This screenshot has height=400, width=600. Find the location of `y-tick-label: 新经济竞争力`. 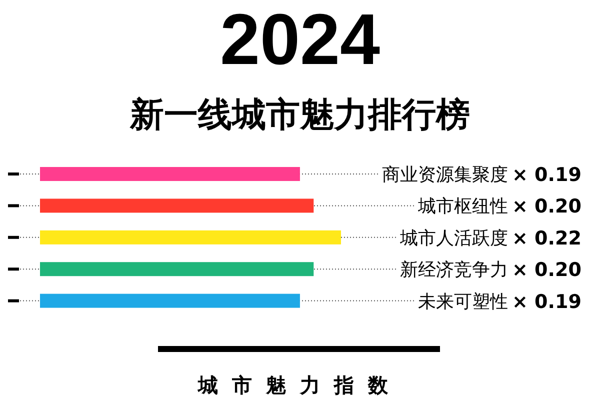

y-tick-label: 新经济竞争力 is located at coordinates (454, 270).